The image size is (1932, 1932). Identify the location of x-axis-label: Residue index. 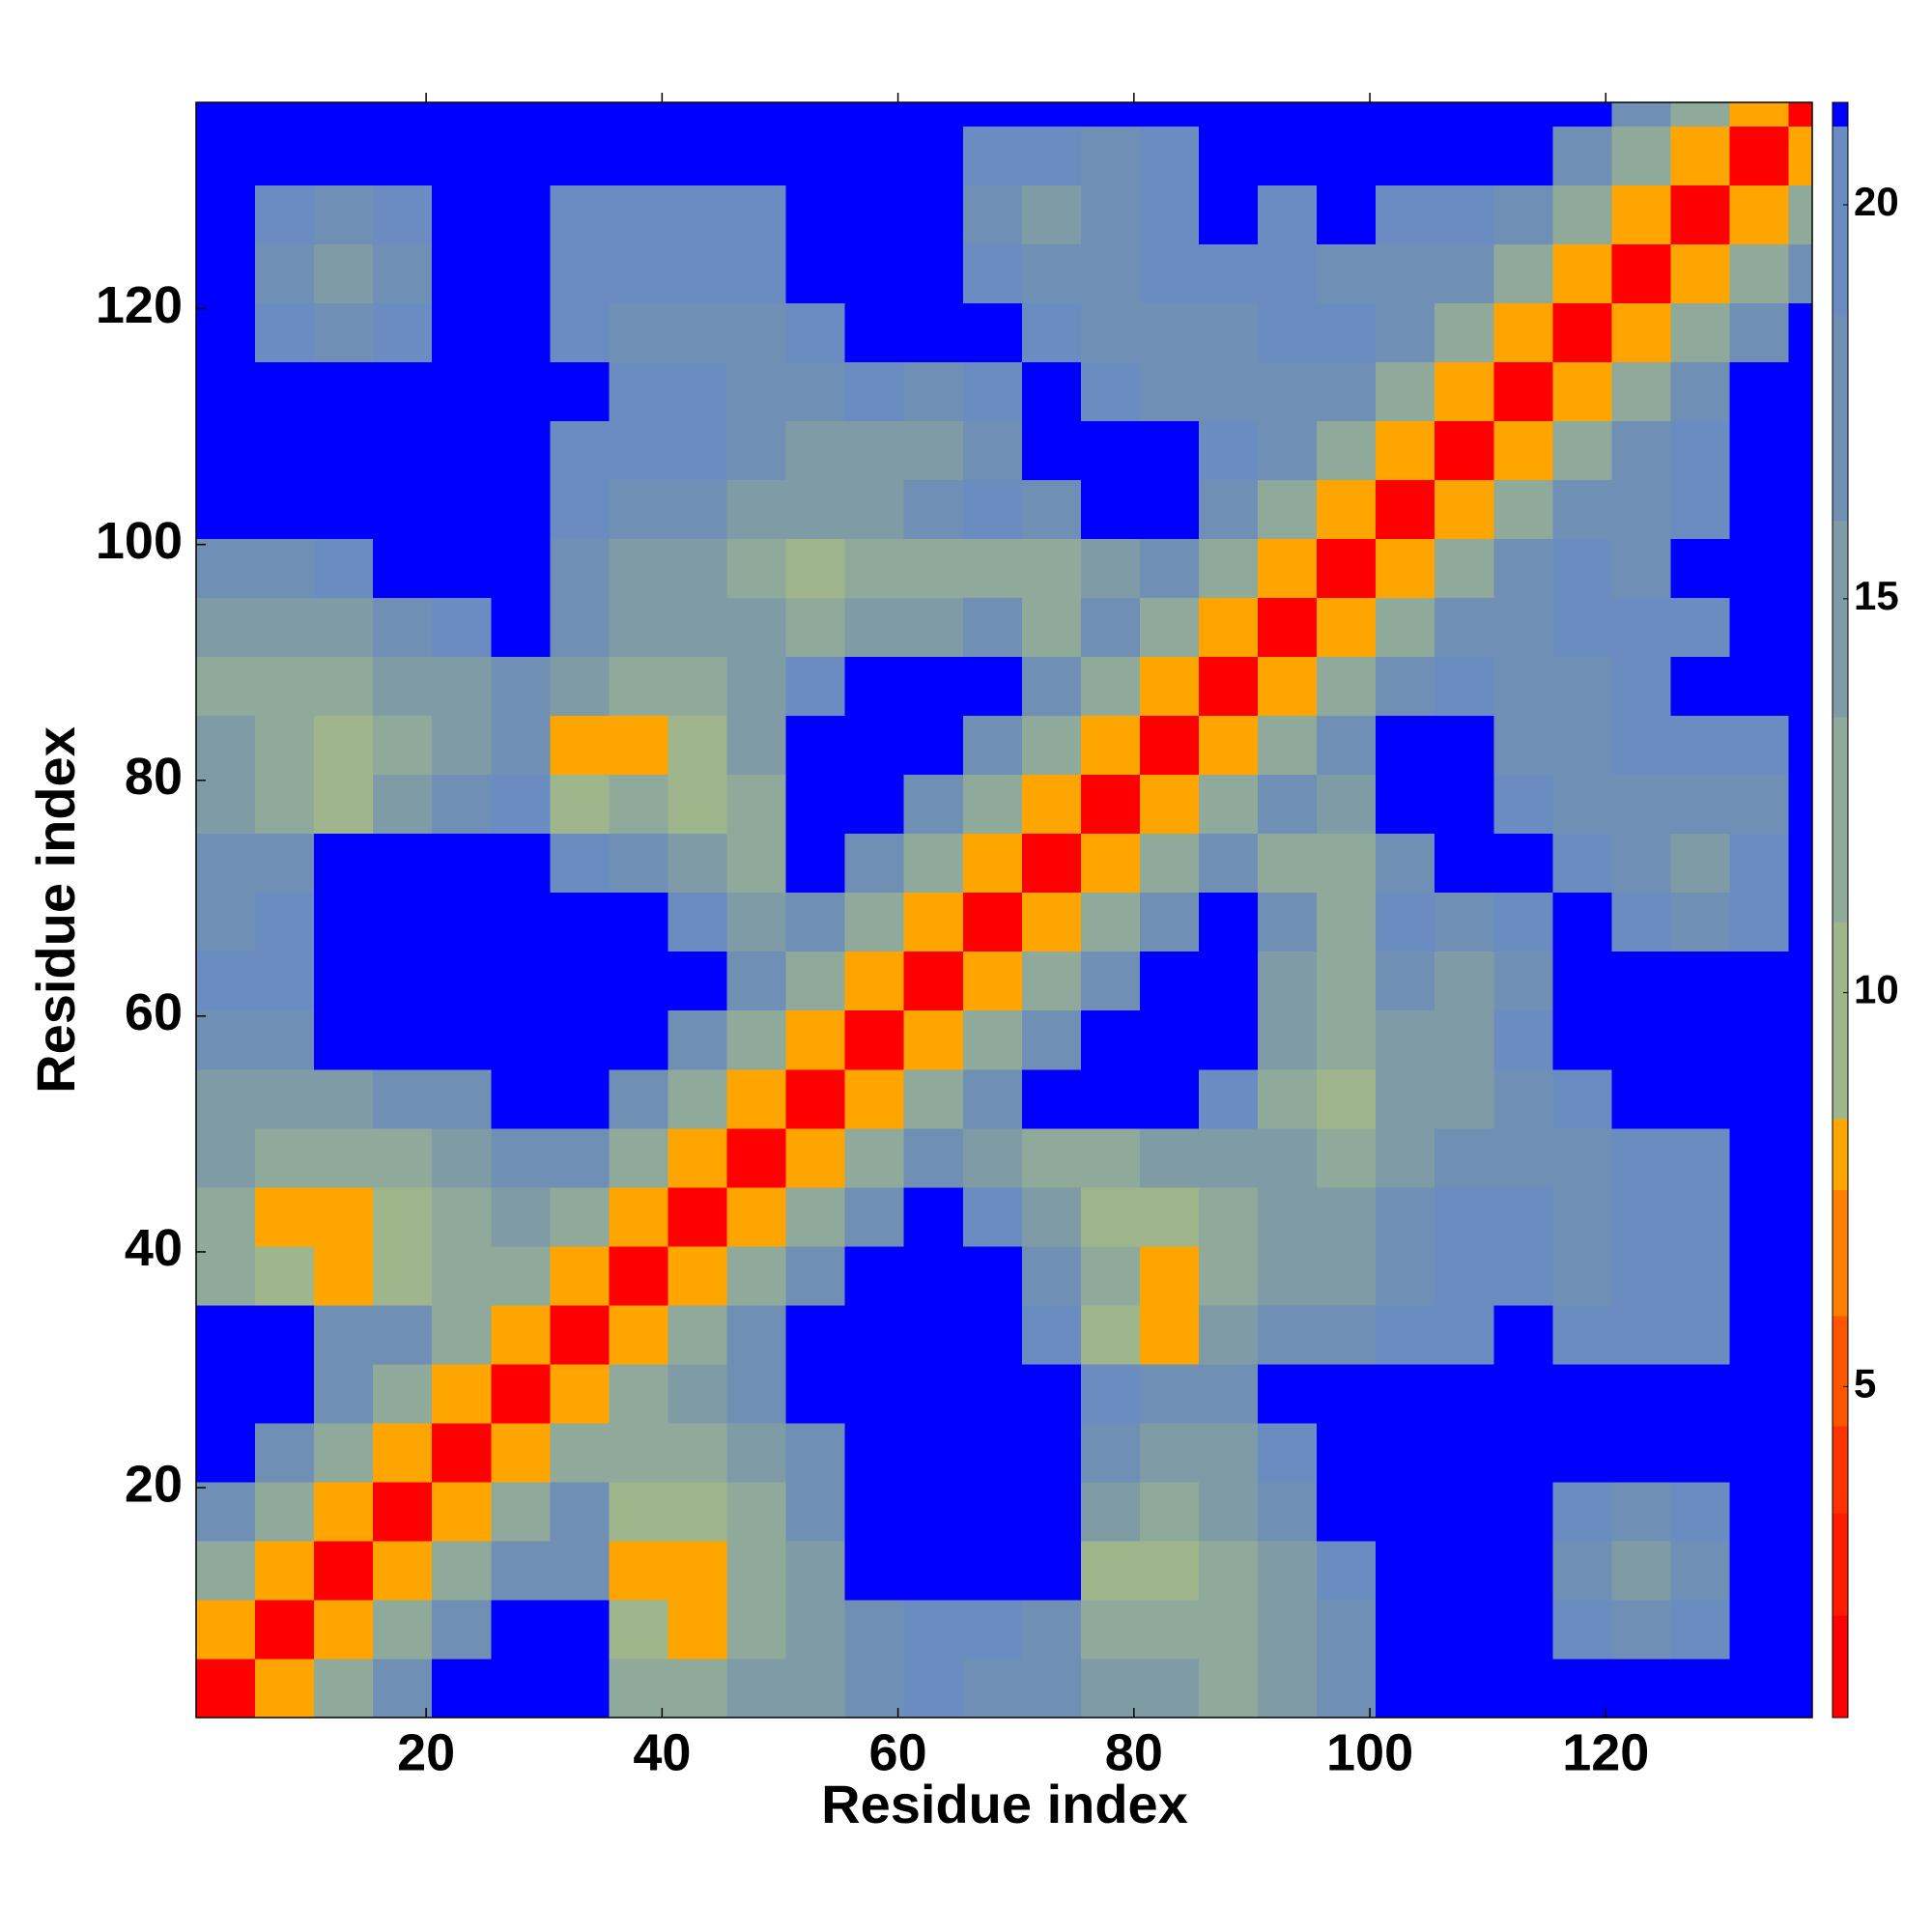
(1005, 1804).